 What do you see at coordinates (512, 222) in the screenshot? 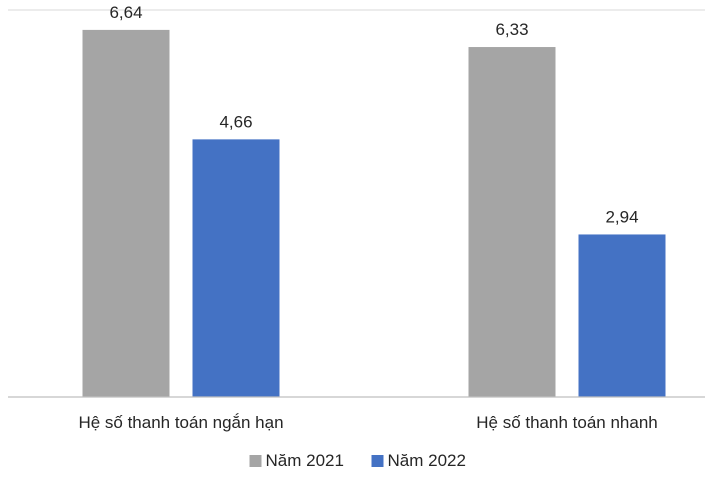
I see `bar-nam-2021-he-so-thanh-toan-nhanh` at bounding box center [512, 222].